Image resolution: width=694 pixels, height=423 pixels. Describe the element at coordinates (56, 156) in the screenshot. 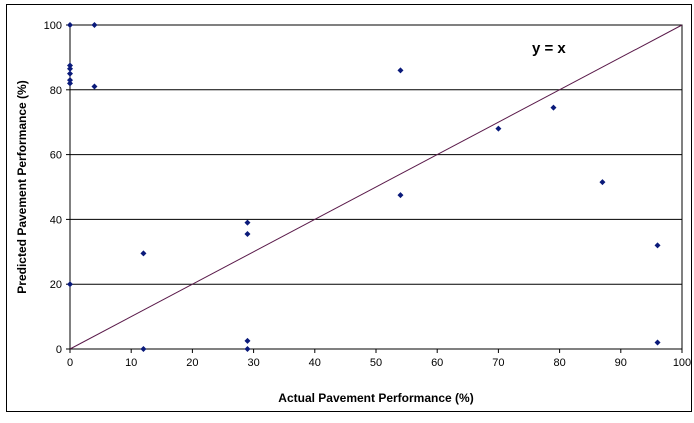

I see `y-tick-label-60: 60` at that location.